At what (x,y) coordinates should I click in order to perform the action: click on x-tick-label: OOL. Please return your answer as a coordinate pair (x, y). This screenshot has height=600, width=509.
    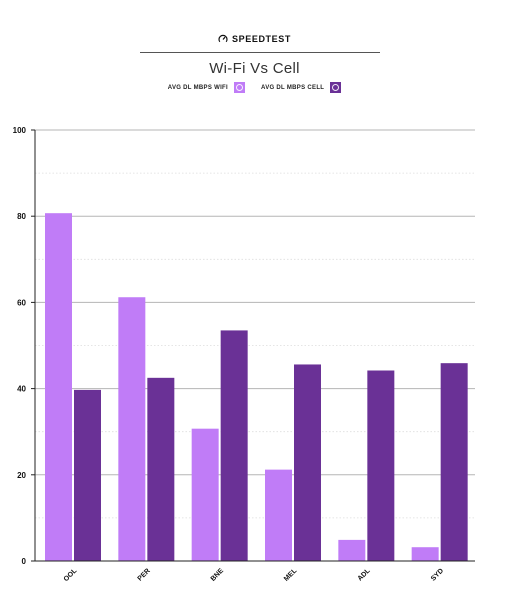
    Looking at the image, I should click on (71, 575).